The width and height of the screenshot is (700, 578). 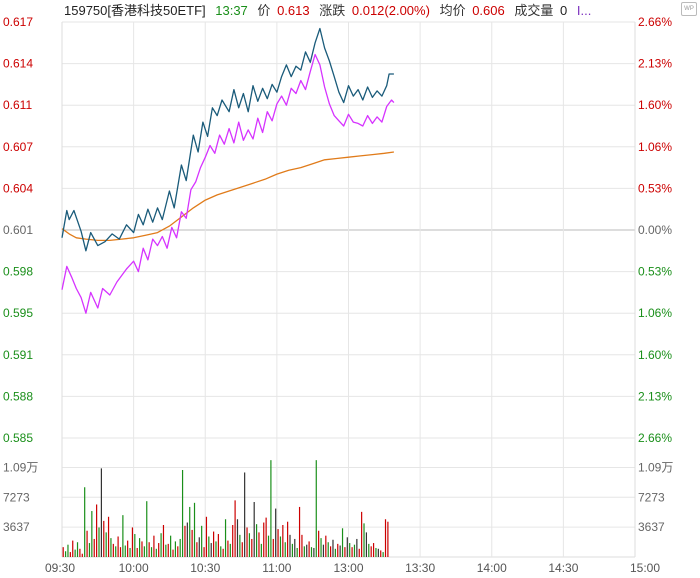 What do you see at coordinates (18, 272) in the screenshot?
I see `price-tick-label: 0.598` at bounding box center [18, 272].